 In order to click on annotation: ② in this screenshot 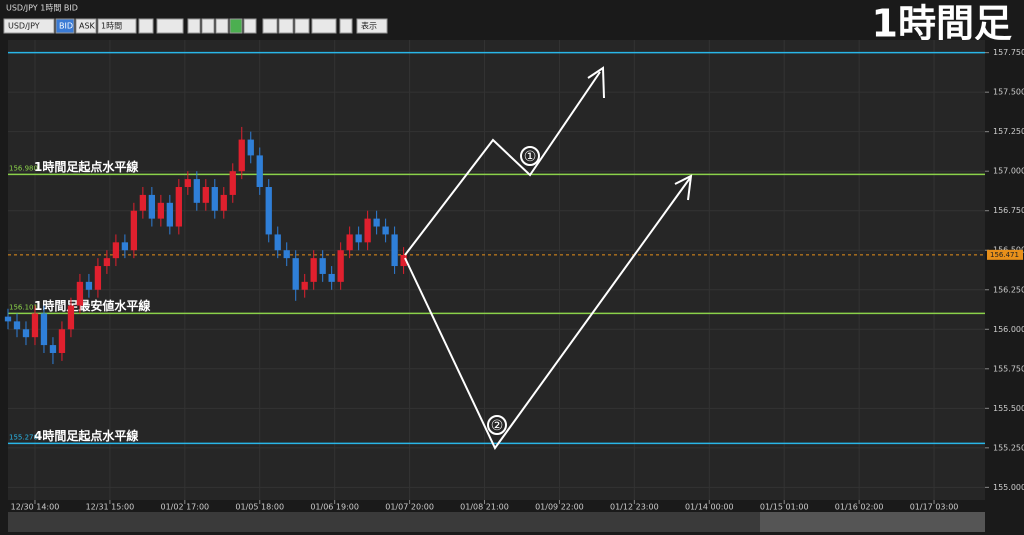, I will do `click(497, 426)`.